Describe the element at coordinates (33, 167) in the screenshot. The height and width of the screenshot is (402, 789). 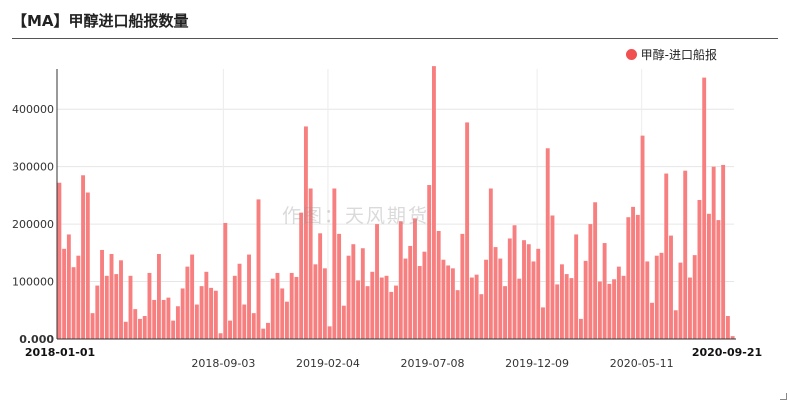
I see `y-tick-label: 300000` at that location.